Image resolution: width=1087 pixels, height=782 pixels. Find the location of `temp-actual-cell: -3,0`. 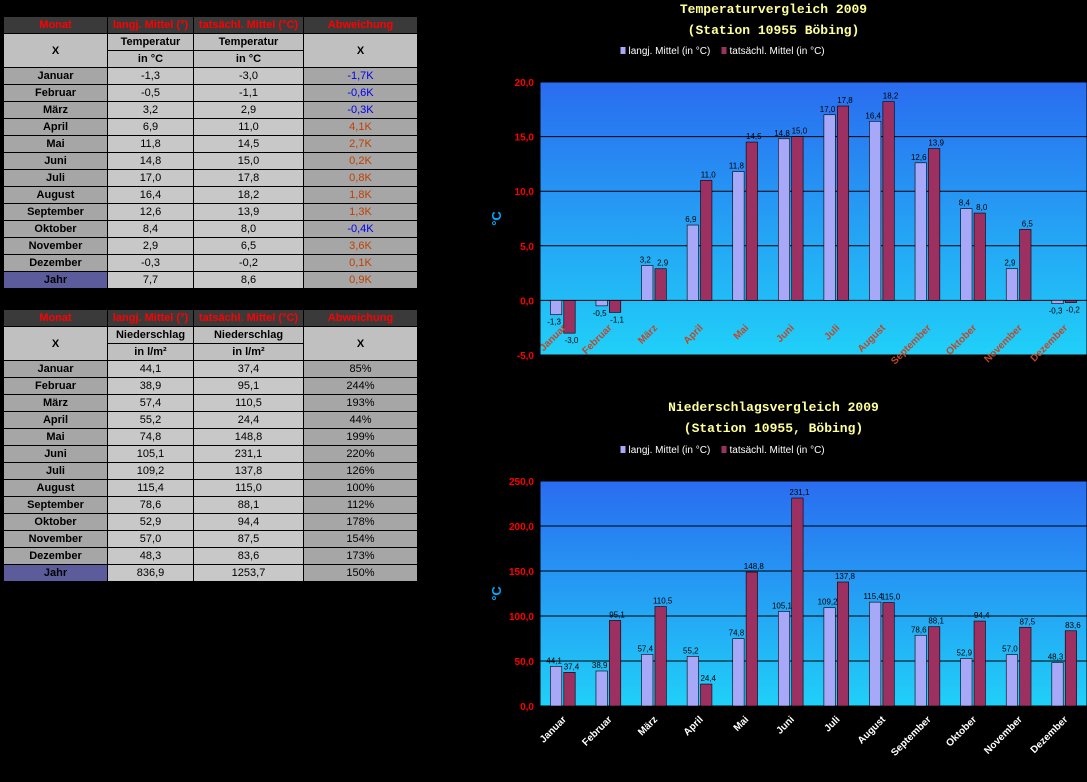

temp-actual-cell: -3,0 is located at coordinates (248, 76).